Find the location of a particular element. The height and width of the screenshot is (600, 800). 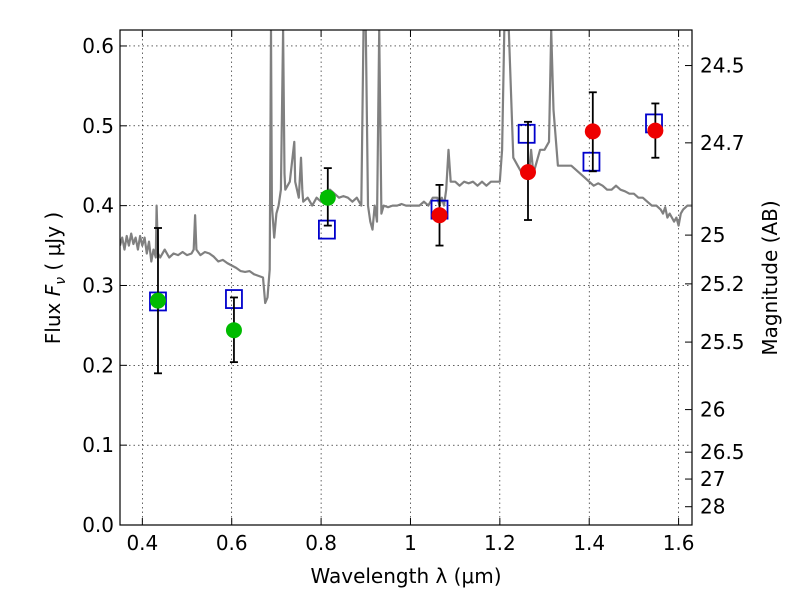

x-tick-label: 1.2 is located at coordinates (500, 543).